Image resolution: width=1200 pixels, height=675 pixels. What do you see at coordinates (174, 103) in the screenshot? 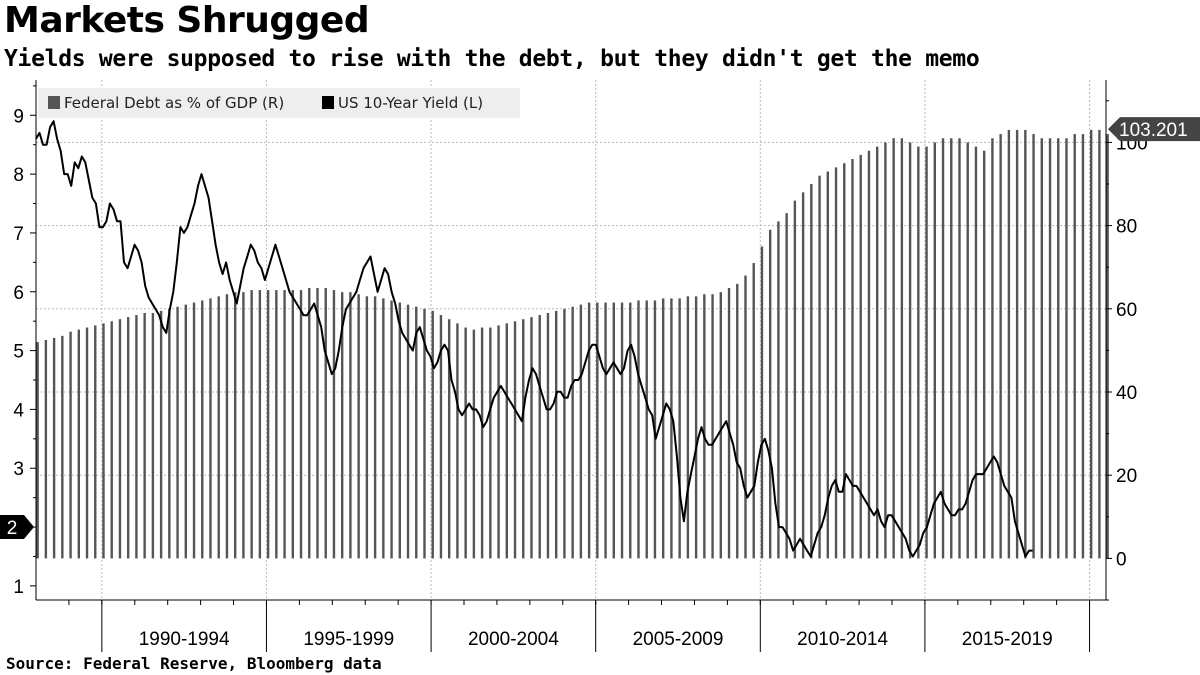
I see `legend-label-debt: Federal Debt as % of GDP (R)` at bounding box center [174, 103].